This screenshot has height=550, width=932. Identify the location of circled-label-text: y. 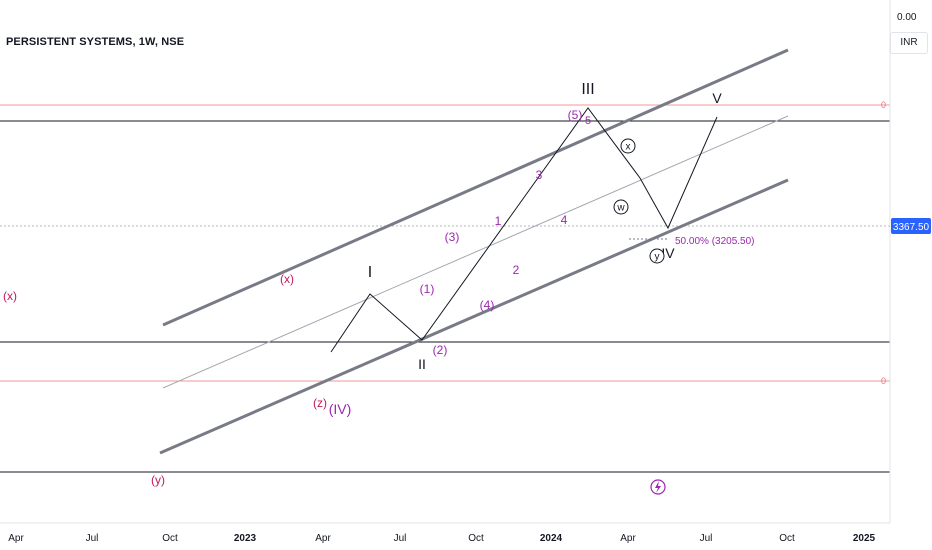
(657, 257).